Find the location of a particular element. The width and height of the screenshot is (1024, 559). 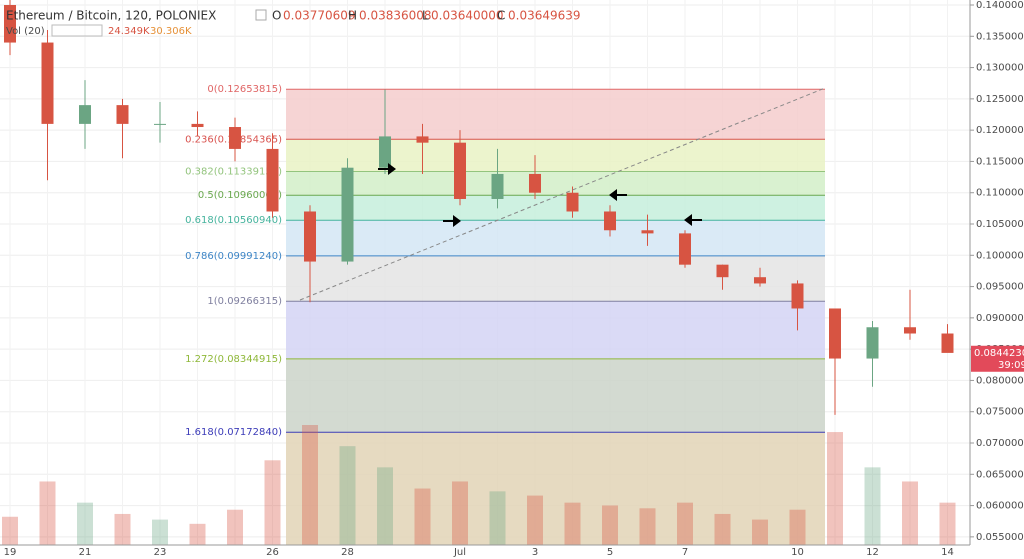

y-tick-label: 0.13000000 is located at coordinates (1000, 68).